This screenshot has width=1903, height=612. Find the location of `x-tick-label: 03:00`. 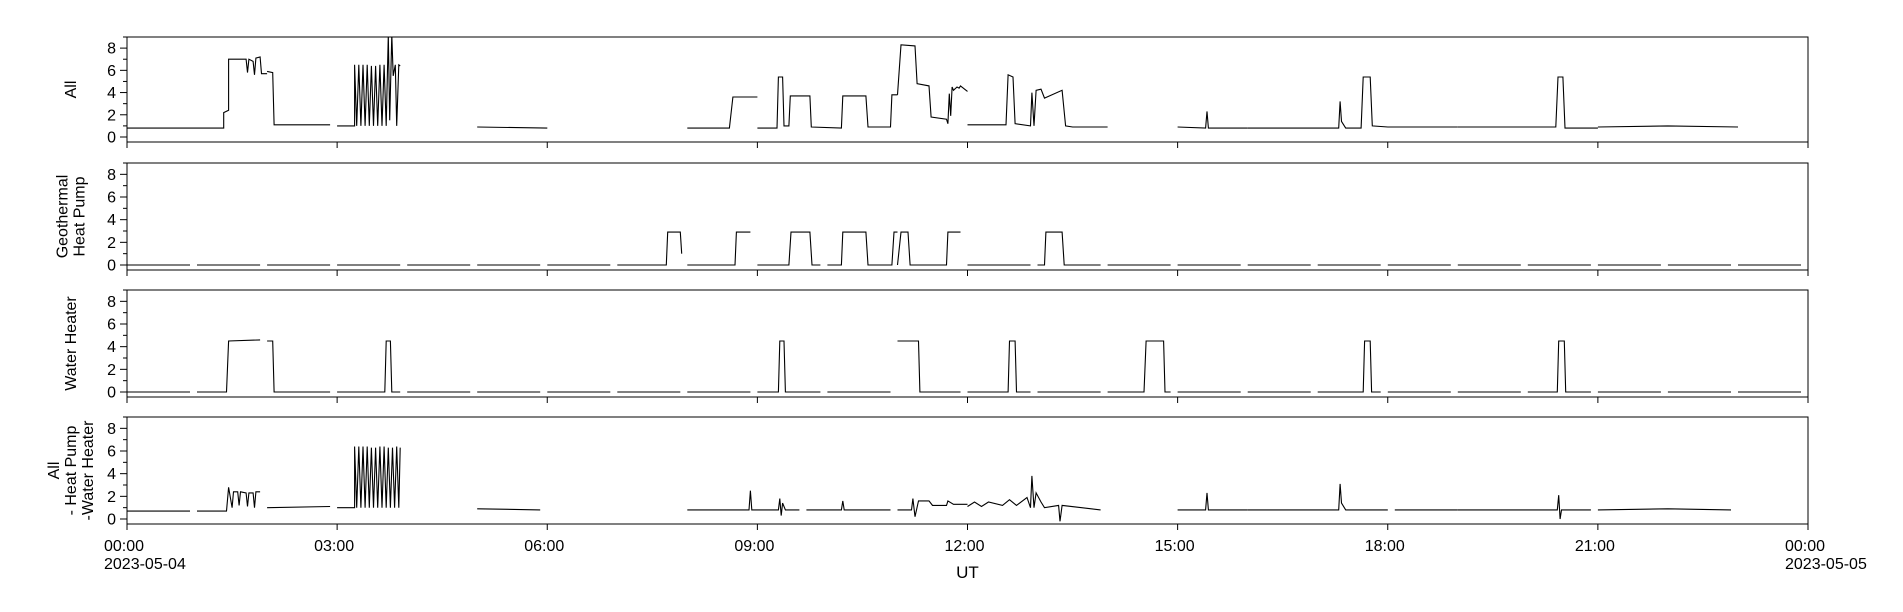

x-tick-label: 03:00 is located at coordinates (334, 546).